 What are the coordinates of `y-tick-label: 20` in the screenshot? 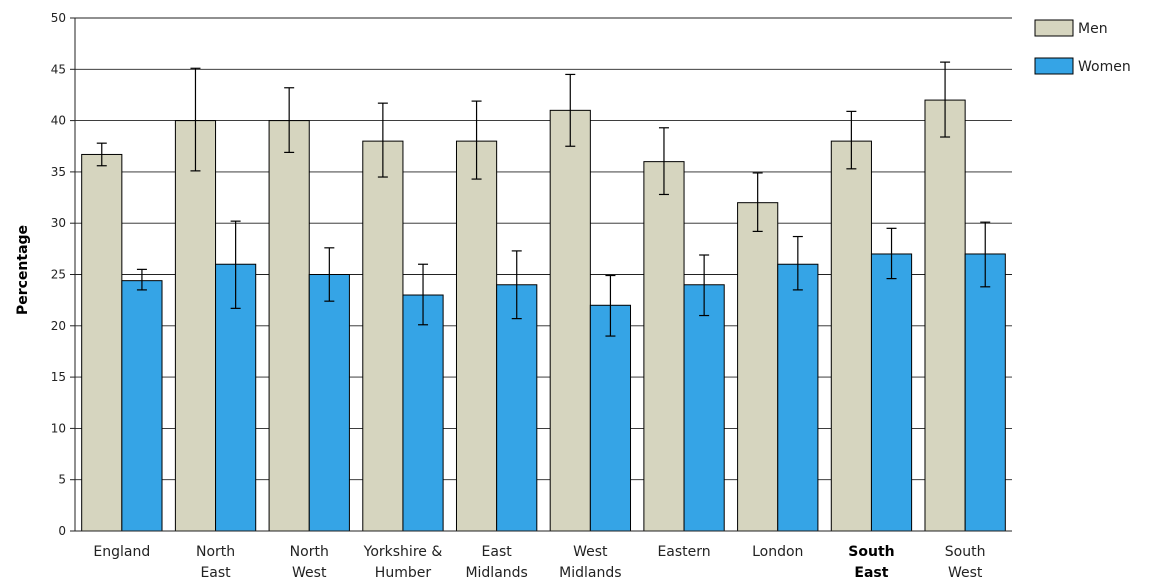 It's located at (58, 326).